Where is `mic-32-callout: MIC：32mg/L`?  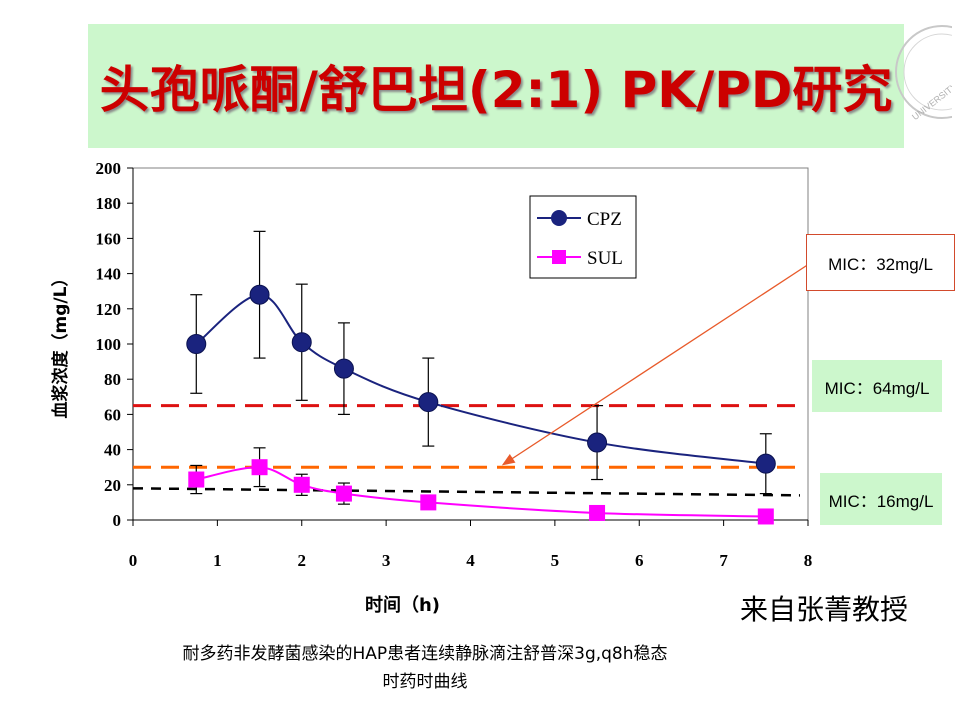 mic-32-callout: MIC：32mg/L is located at coordinates (880, 262).